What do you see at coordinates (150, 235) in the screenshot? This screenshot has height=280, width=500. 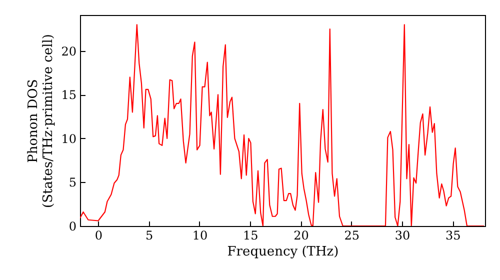 I see `x-tick-label: 5` at bounding box center [150, 235].